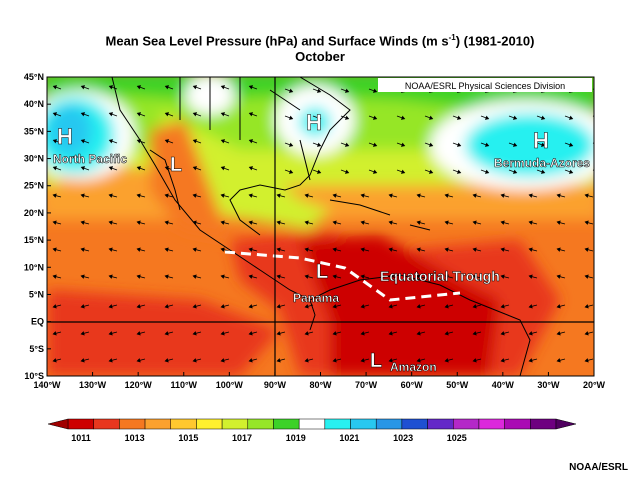  What do you see at coordinates (296, 438) in the screenshot?
I see `colorbar-label: 1019` at bounding box center [296, 438].